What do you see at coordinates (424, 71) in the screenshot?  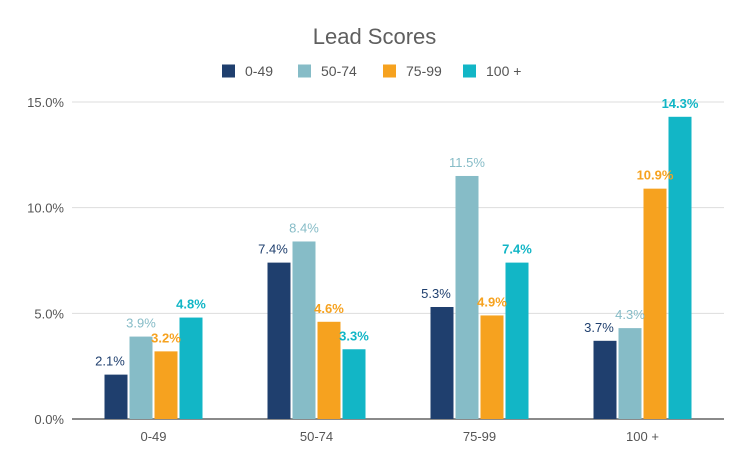 I see `legend-label: 75-99` at bounding box center [424, 71].